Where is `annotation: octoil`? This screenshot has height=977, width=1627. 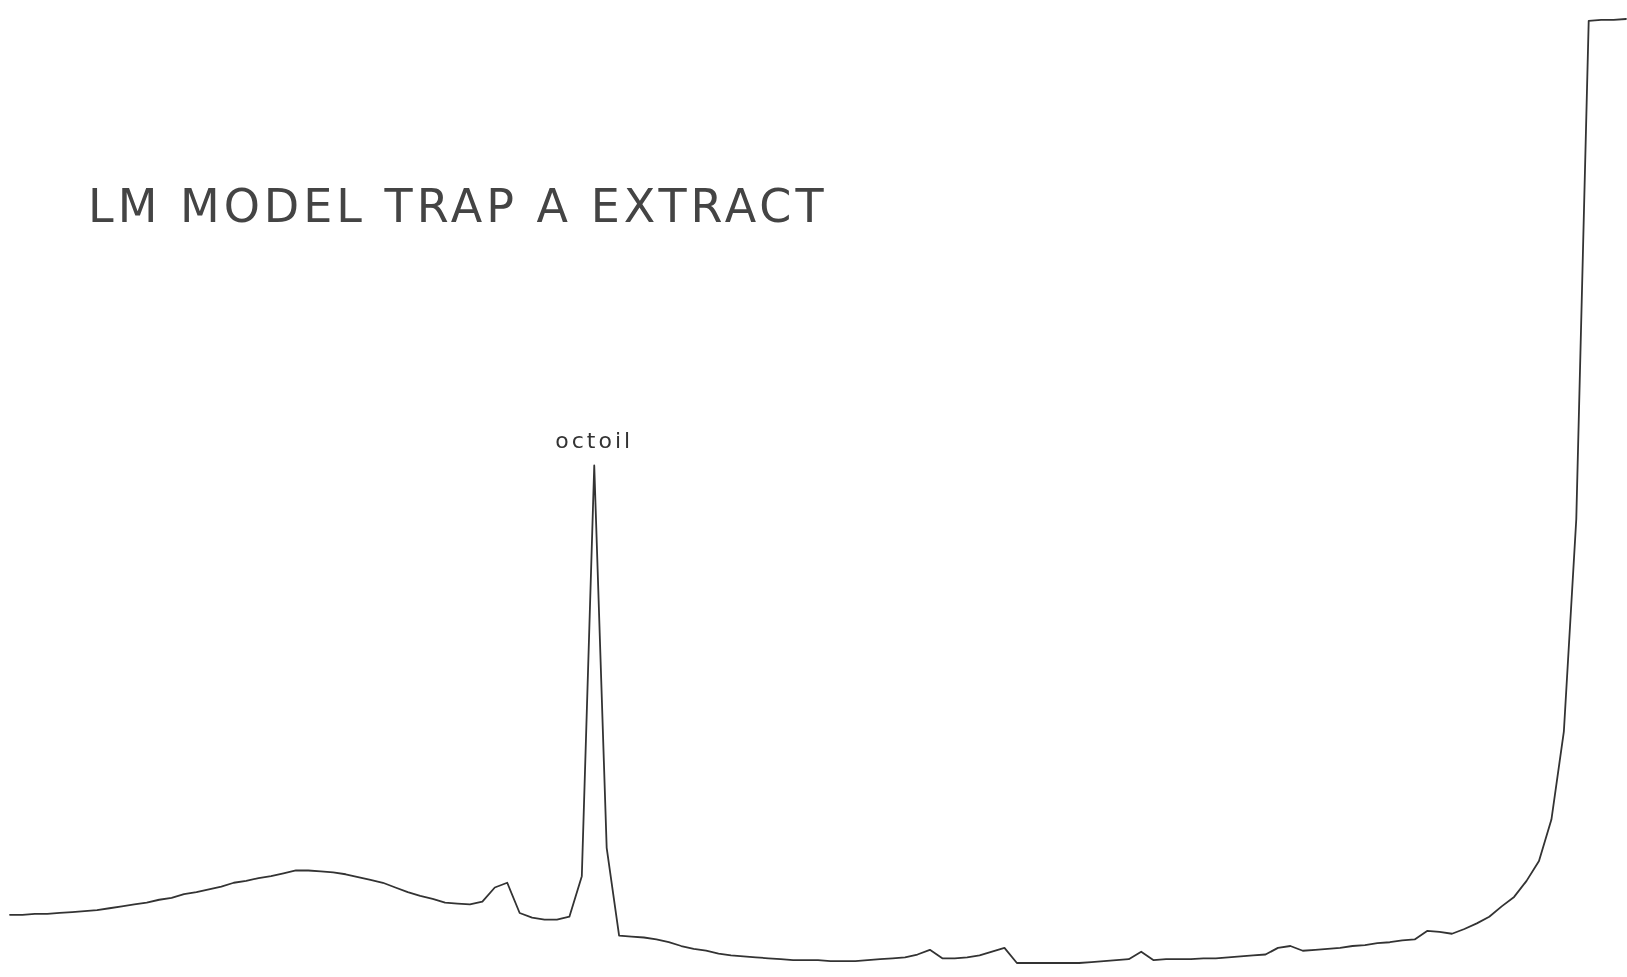
annotation: octoil is located at coordinates (594, 440).